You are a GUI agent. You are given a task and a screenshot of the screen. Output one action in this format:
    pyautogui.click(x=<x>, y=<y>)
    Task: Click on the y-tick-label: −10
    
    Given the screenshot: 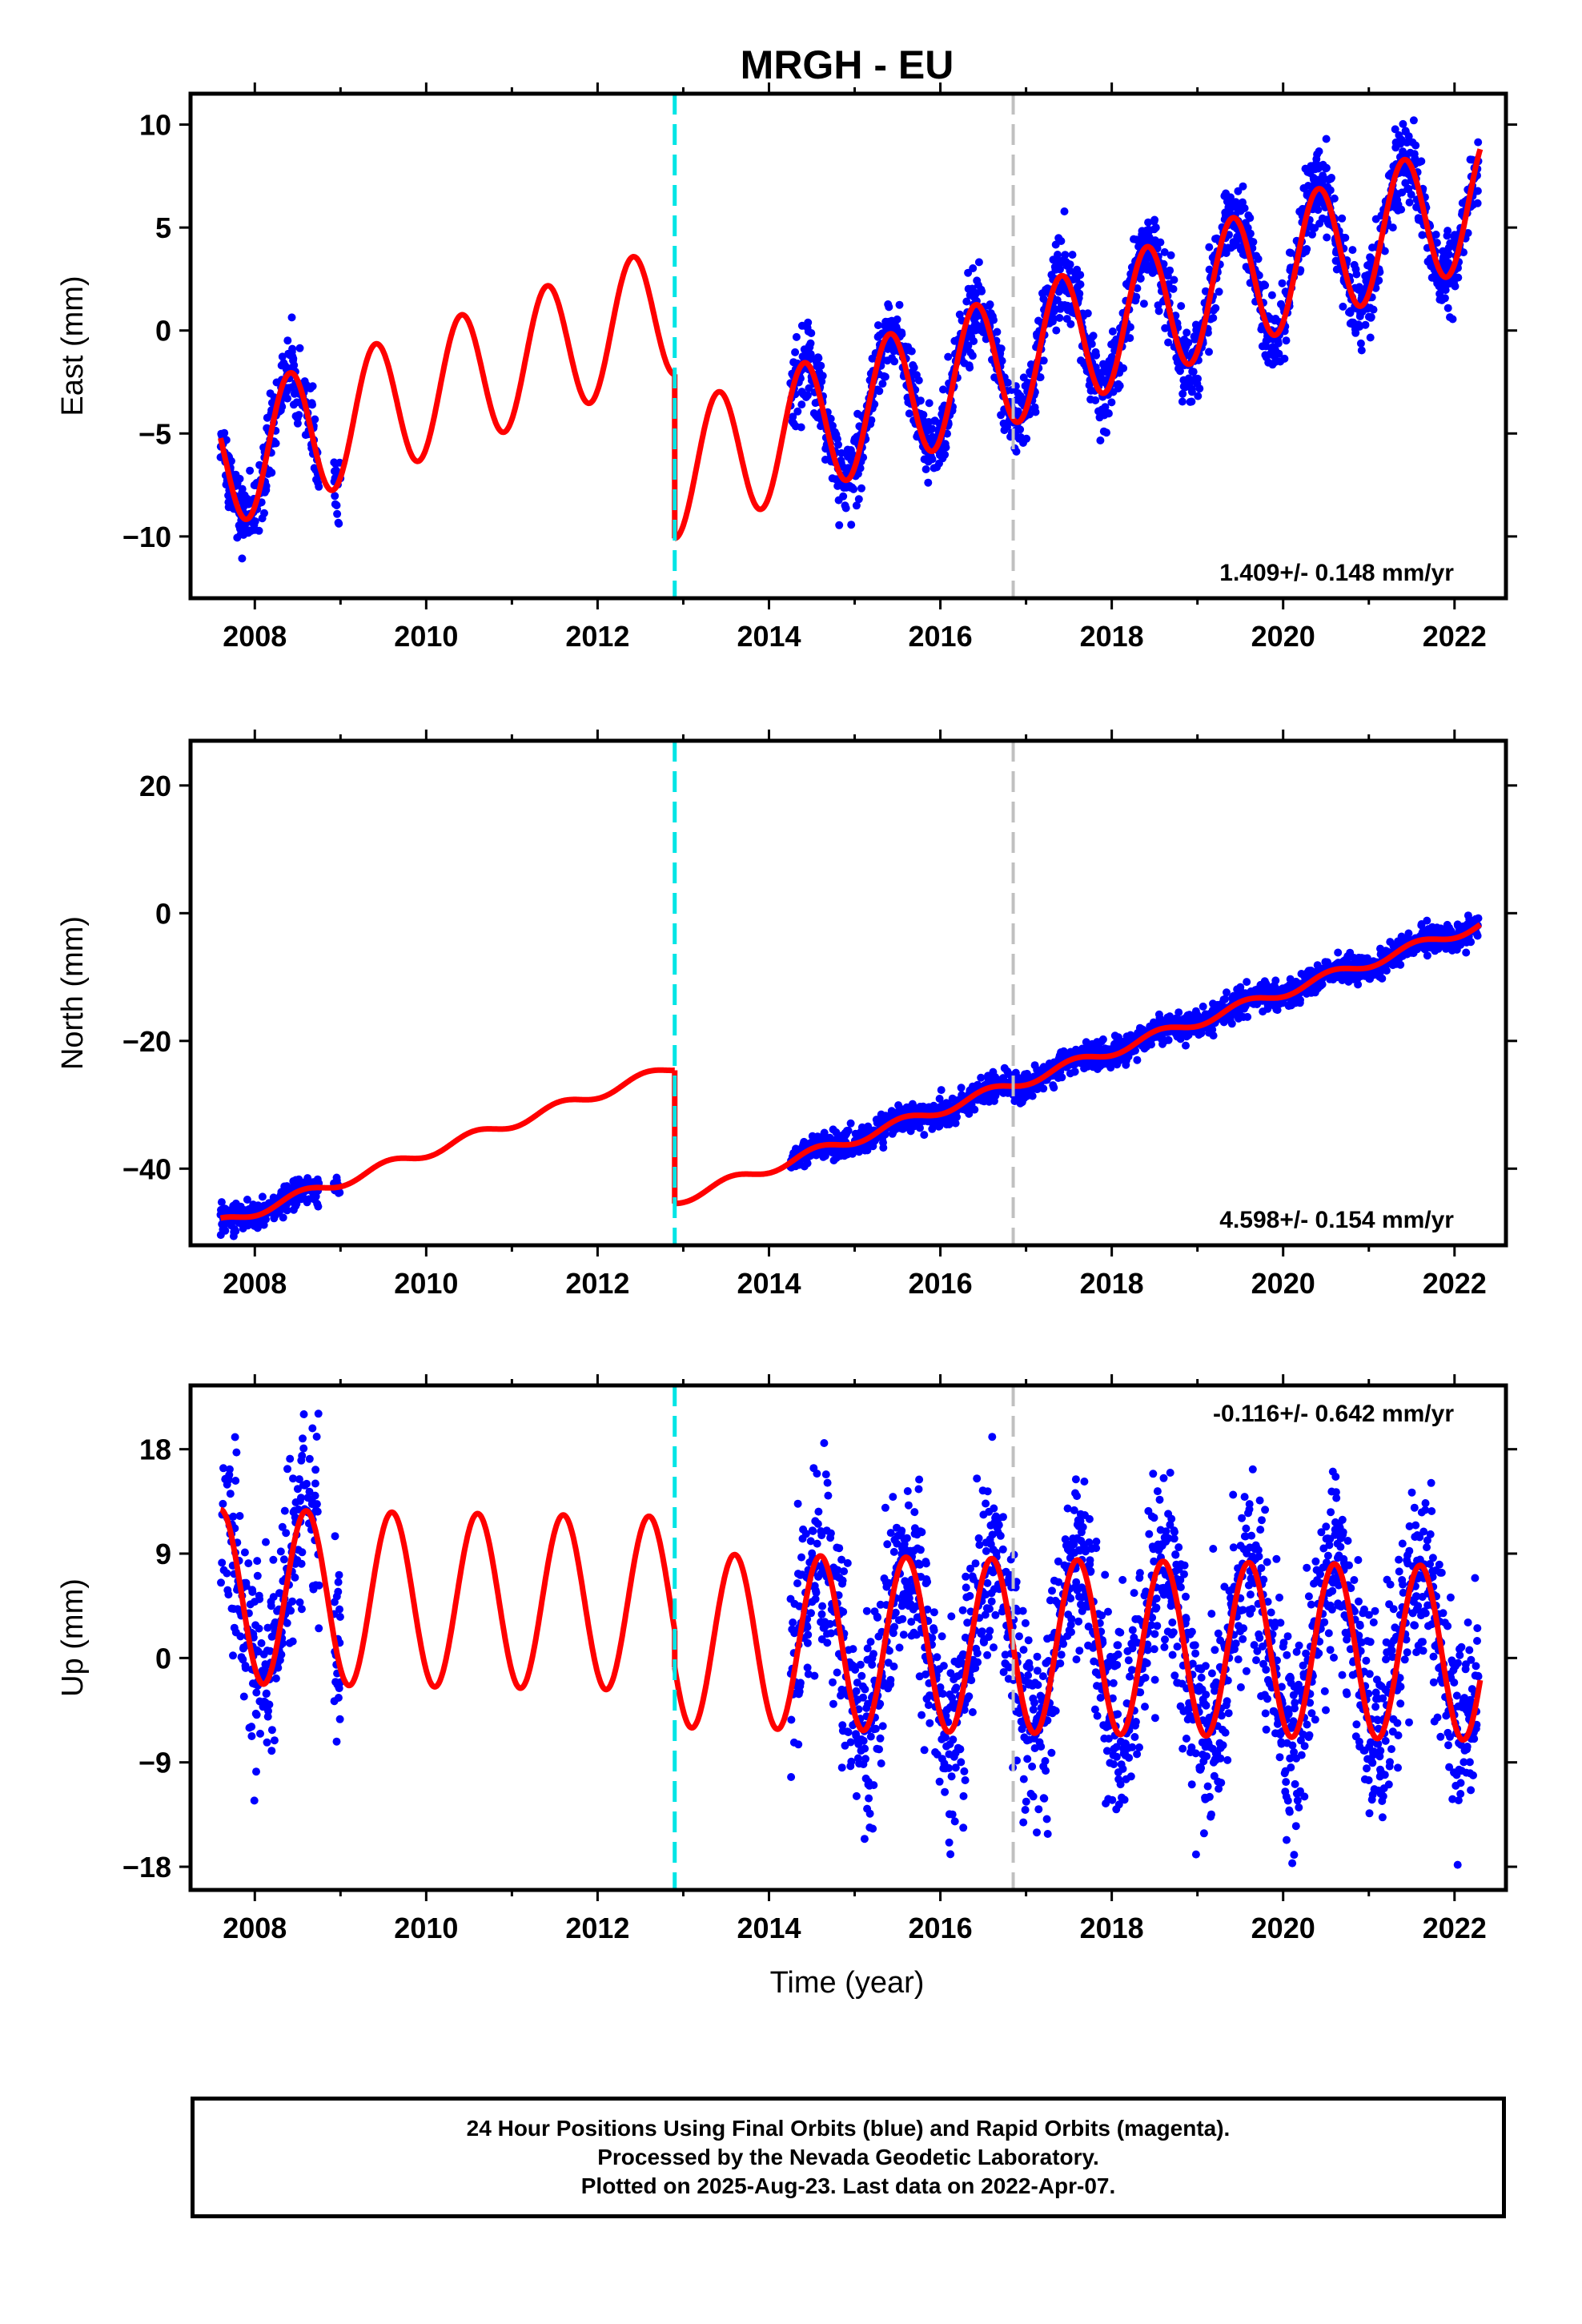 What is the action you would take?
    pyautogui.click(x=146, y=537)
    